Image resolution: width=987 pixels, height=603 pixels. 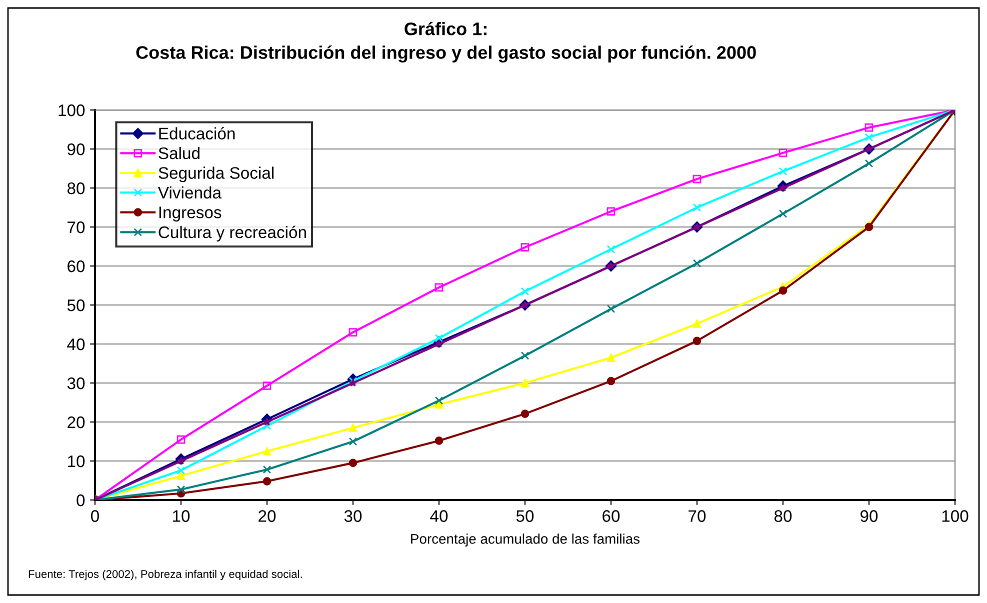 What do you see at coordinates (76, 149) in the screenshot?
I see `y-tick-label: 90` at bounding box center [76, 149].